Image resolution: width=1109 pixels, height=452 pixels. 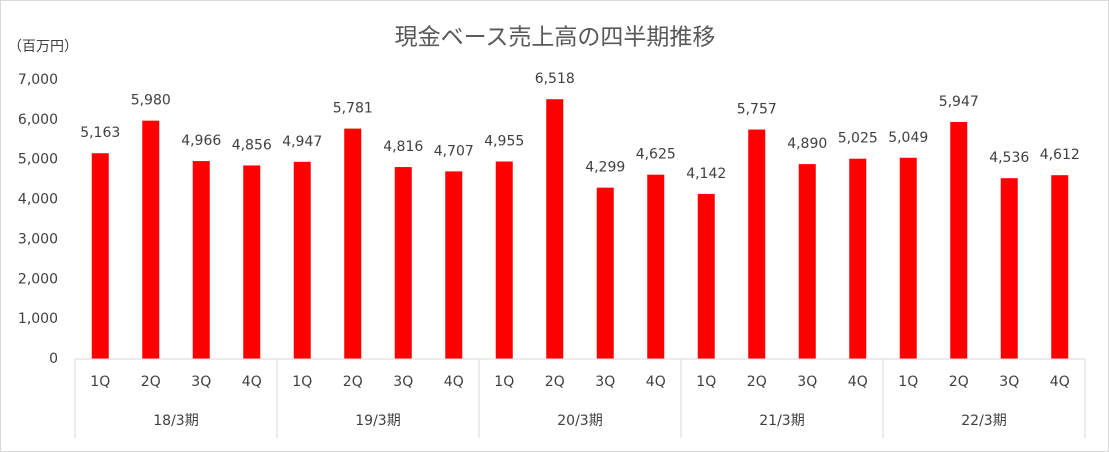 What do you see at coordinates (807, 144) in the screenshot?
I see `value-label: 4,890` at bounding box center [807, 144].